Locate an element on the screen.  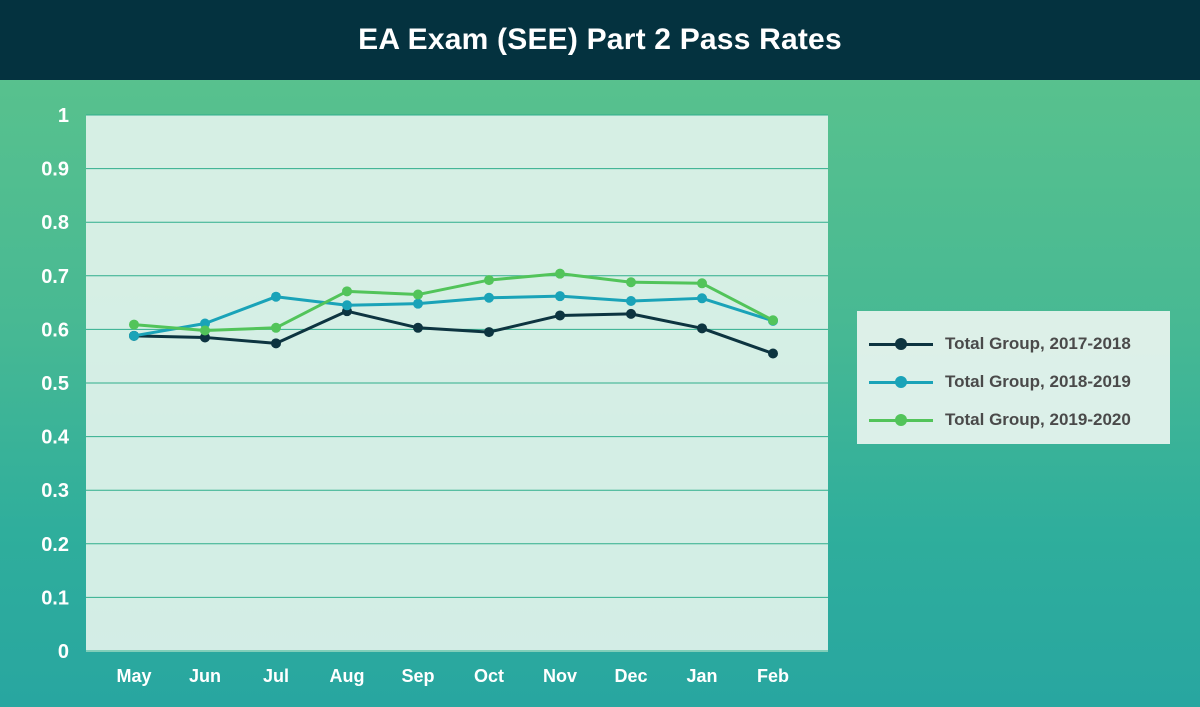
legend-item-0: Total Group, 2017-2018 is located at coordinates (1013, 344).